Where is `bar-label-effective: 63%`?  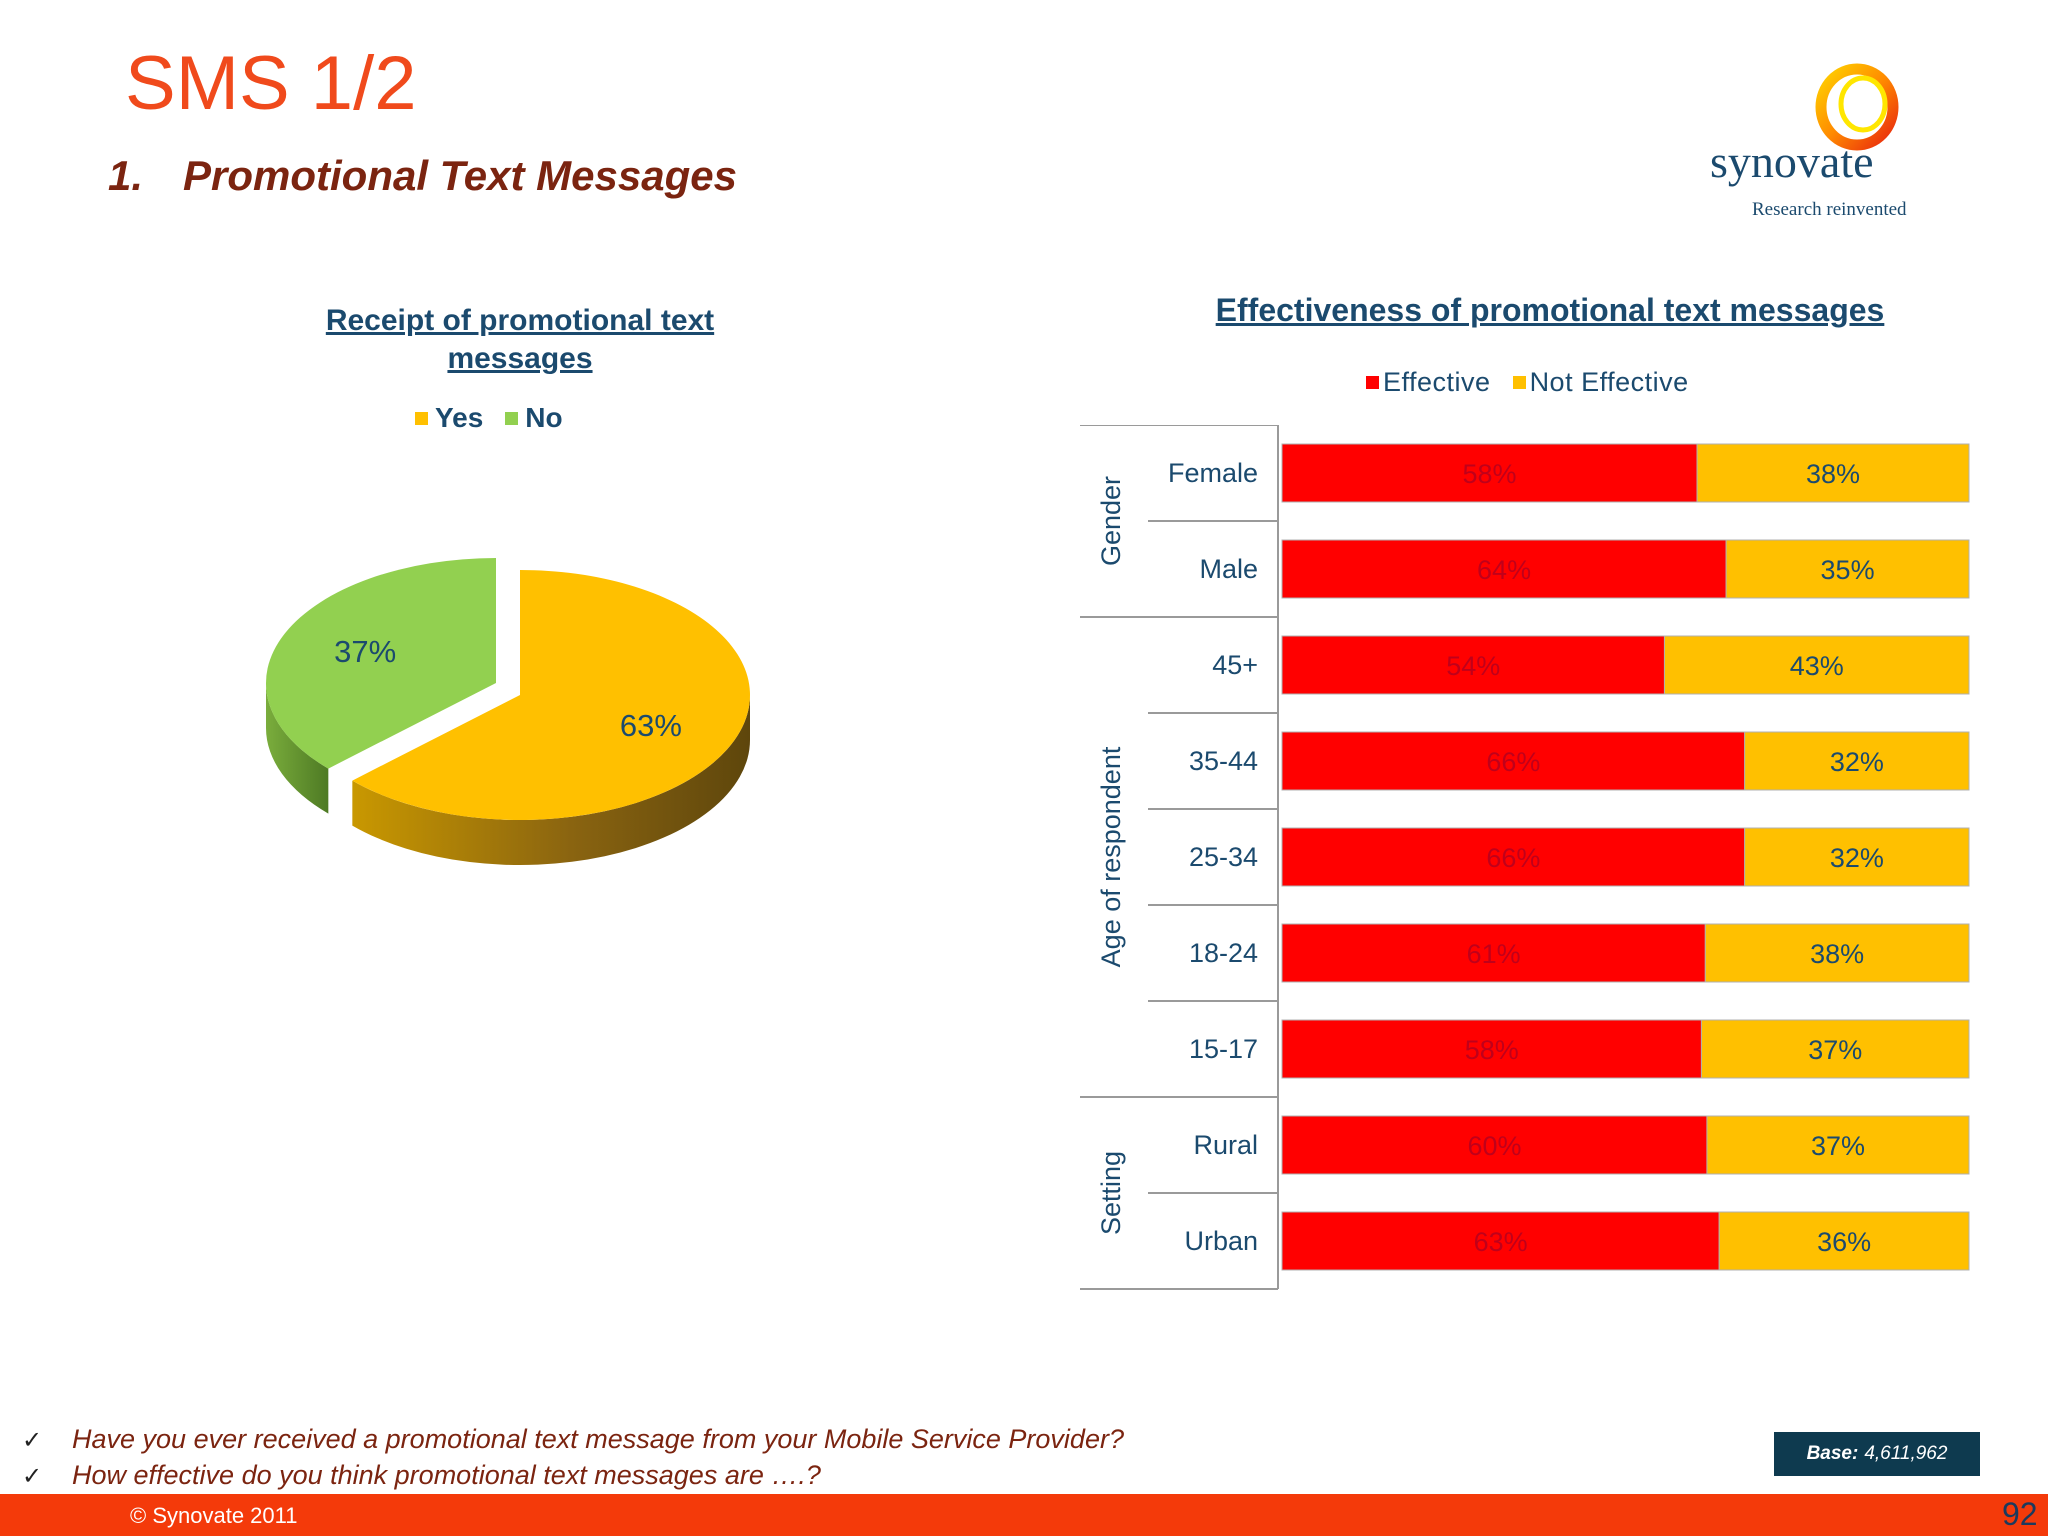
bar-label-effective: 63% is located at coordinates (1501, 1242).